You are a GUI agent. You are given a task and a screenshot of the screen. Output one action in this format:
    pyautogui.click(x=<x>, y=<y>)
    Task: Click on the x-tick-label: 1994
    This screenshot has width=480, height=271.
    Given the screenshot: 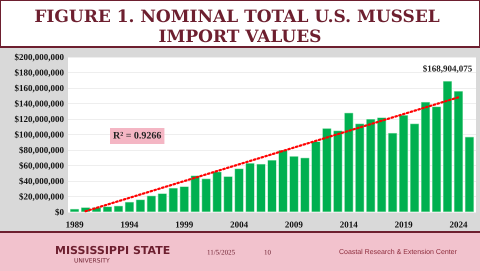 What is the action you would take?
    pyautogui.click(x=129, y=225)
    